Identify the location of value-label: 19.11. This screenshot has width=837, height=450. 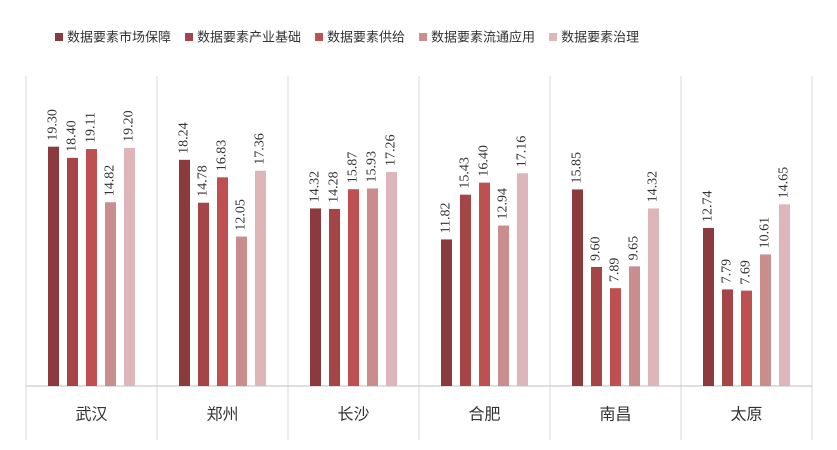
(91, 127).